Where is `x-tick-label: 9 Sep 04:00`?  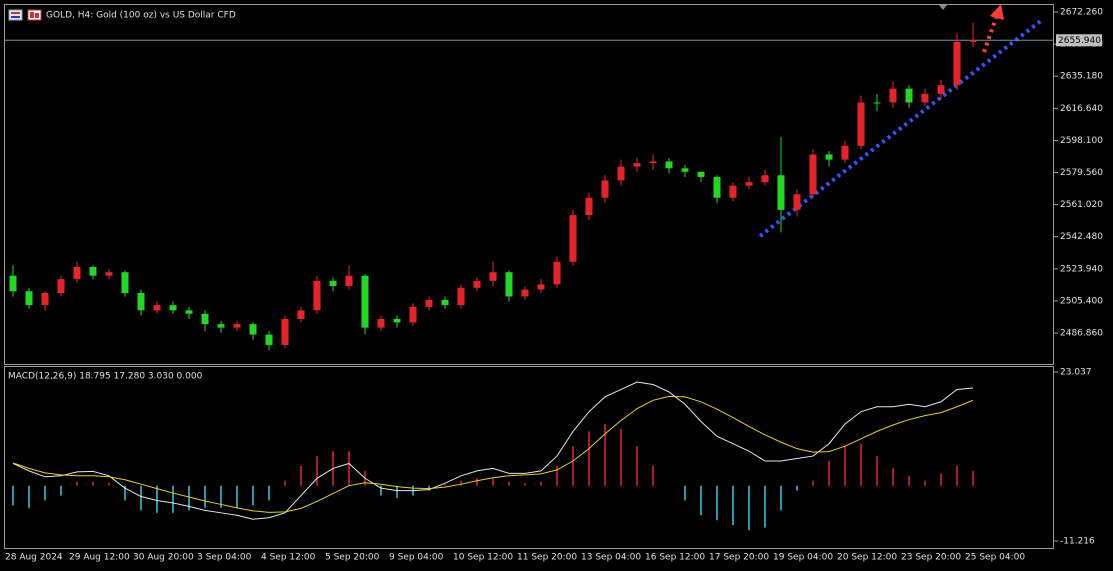 x-tick-label: 9 Sep 04:00 is located at coordinates (416, 558).